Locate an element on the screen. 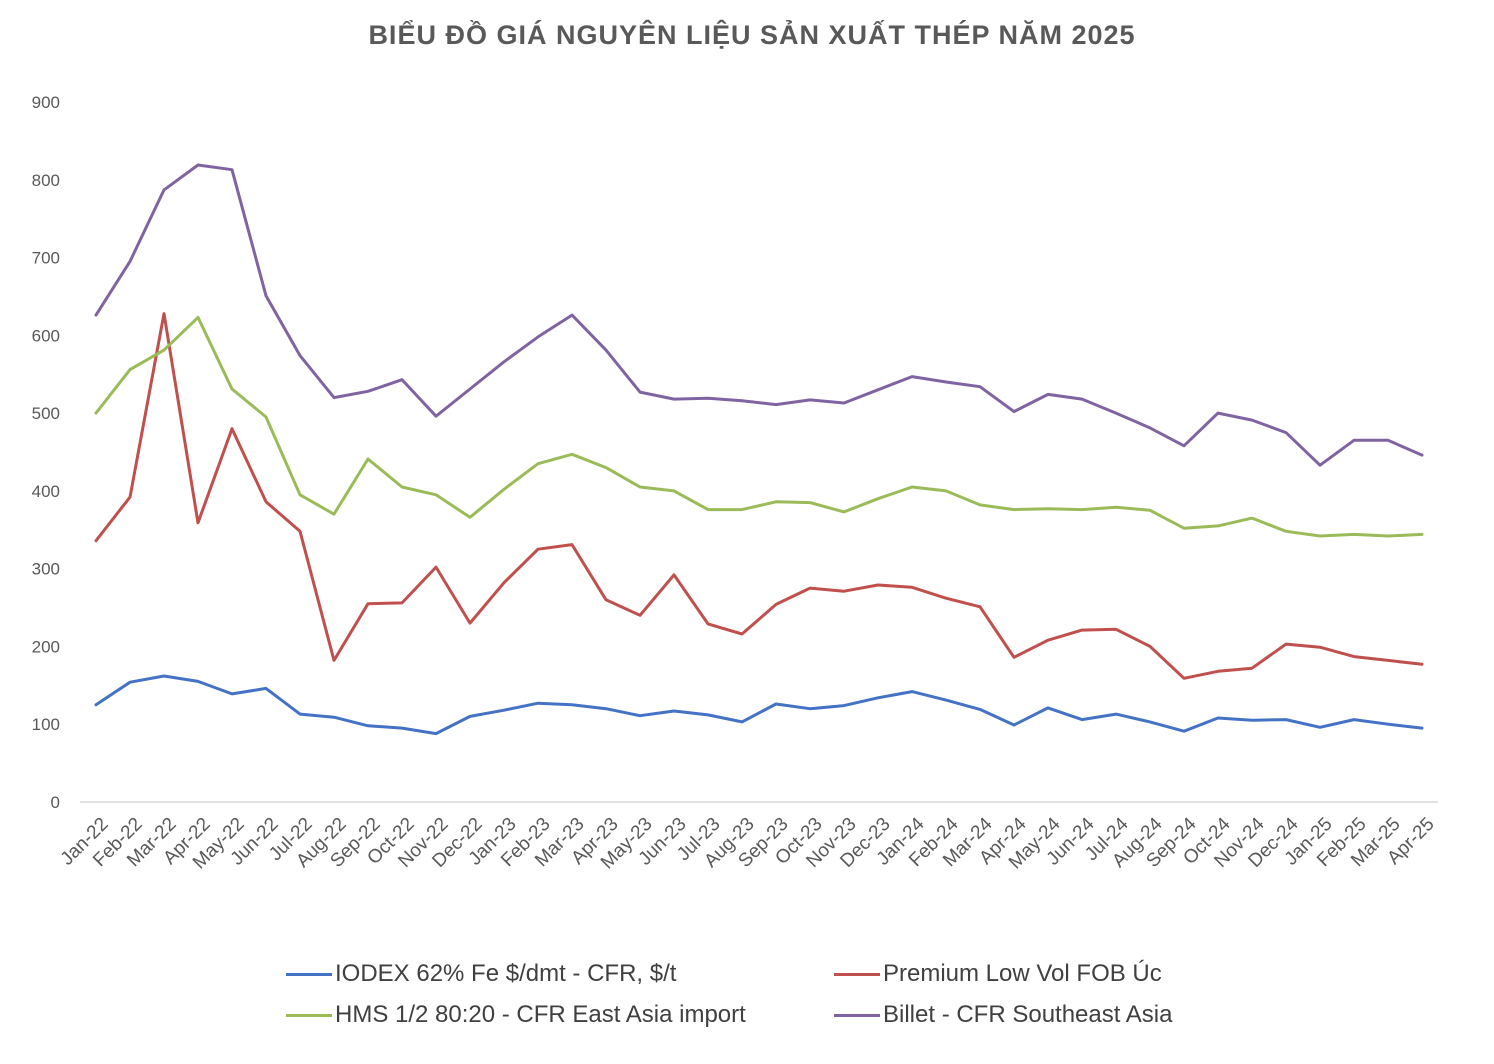 Image resolution: width=1494 pixels, height=1064 pixels. legend-item-premium-low-vol: Premium Low Vol FOB Úc is located at coordinates (998, 974).